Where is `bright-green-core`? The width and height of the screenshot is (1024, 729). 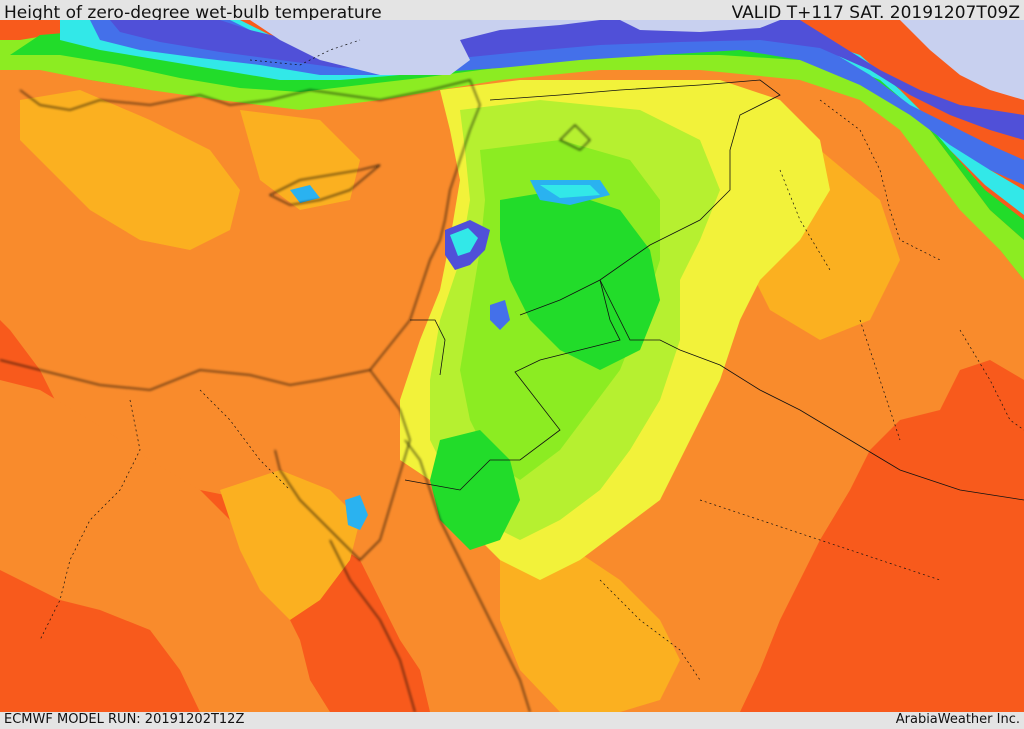
bright-green-core is located at coordinates (580, 280).